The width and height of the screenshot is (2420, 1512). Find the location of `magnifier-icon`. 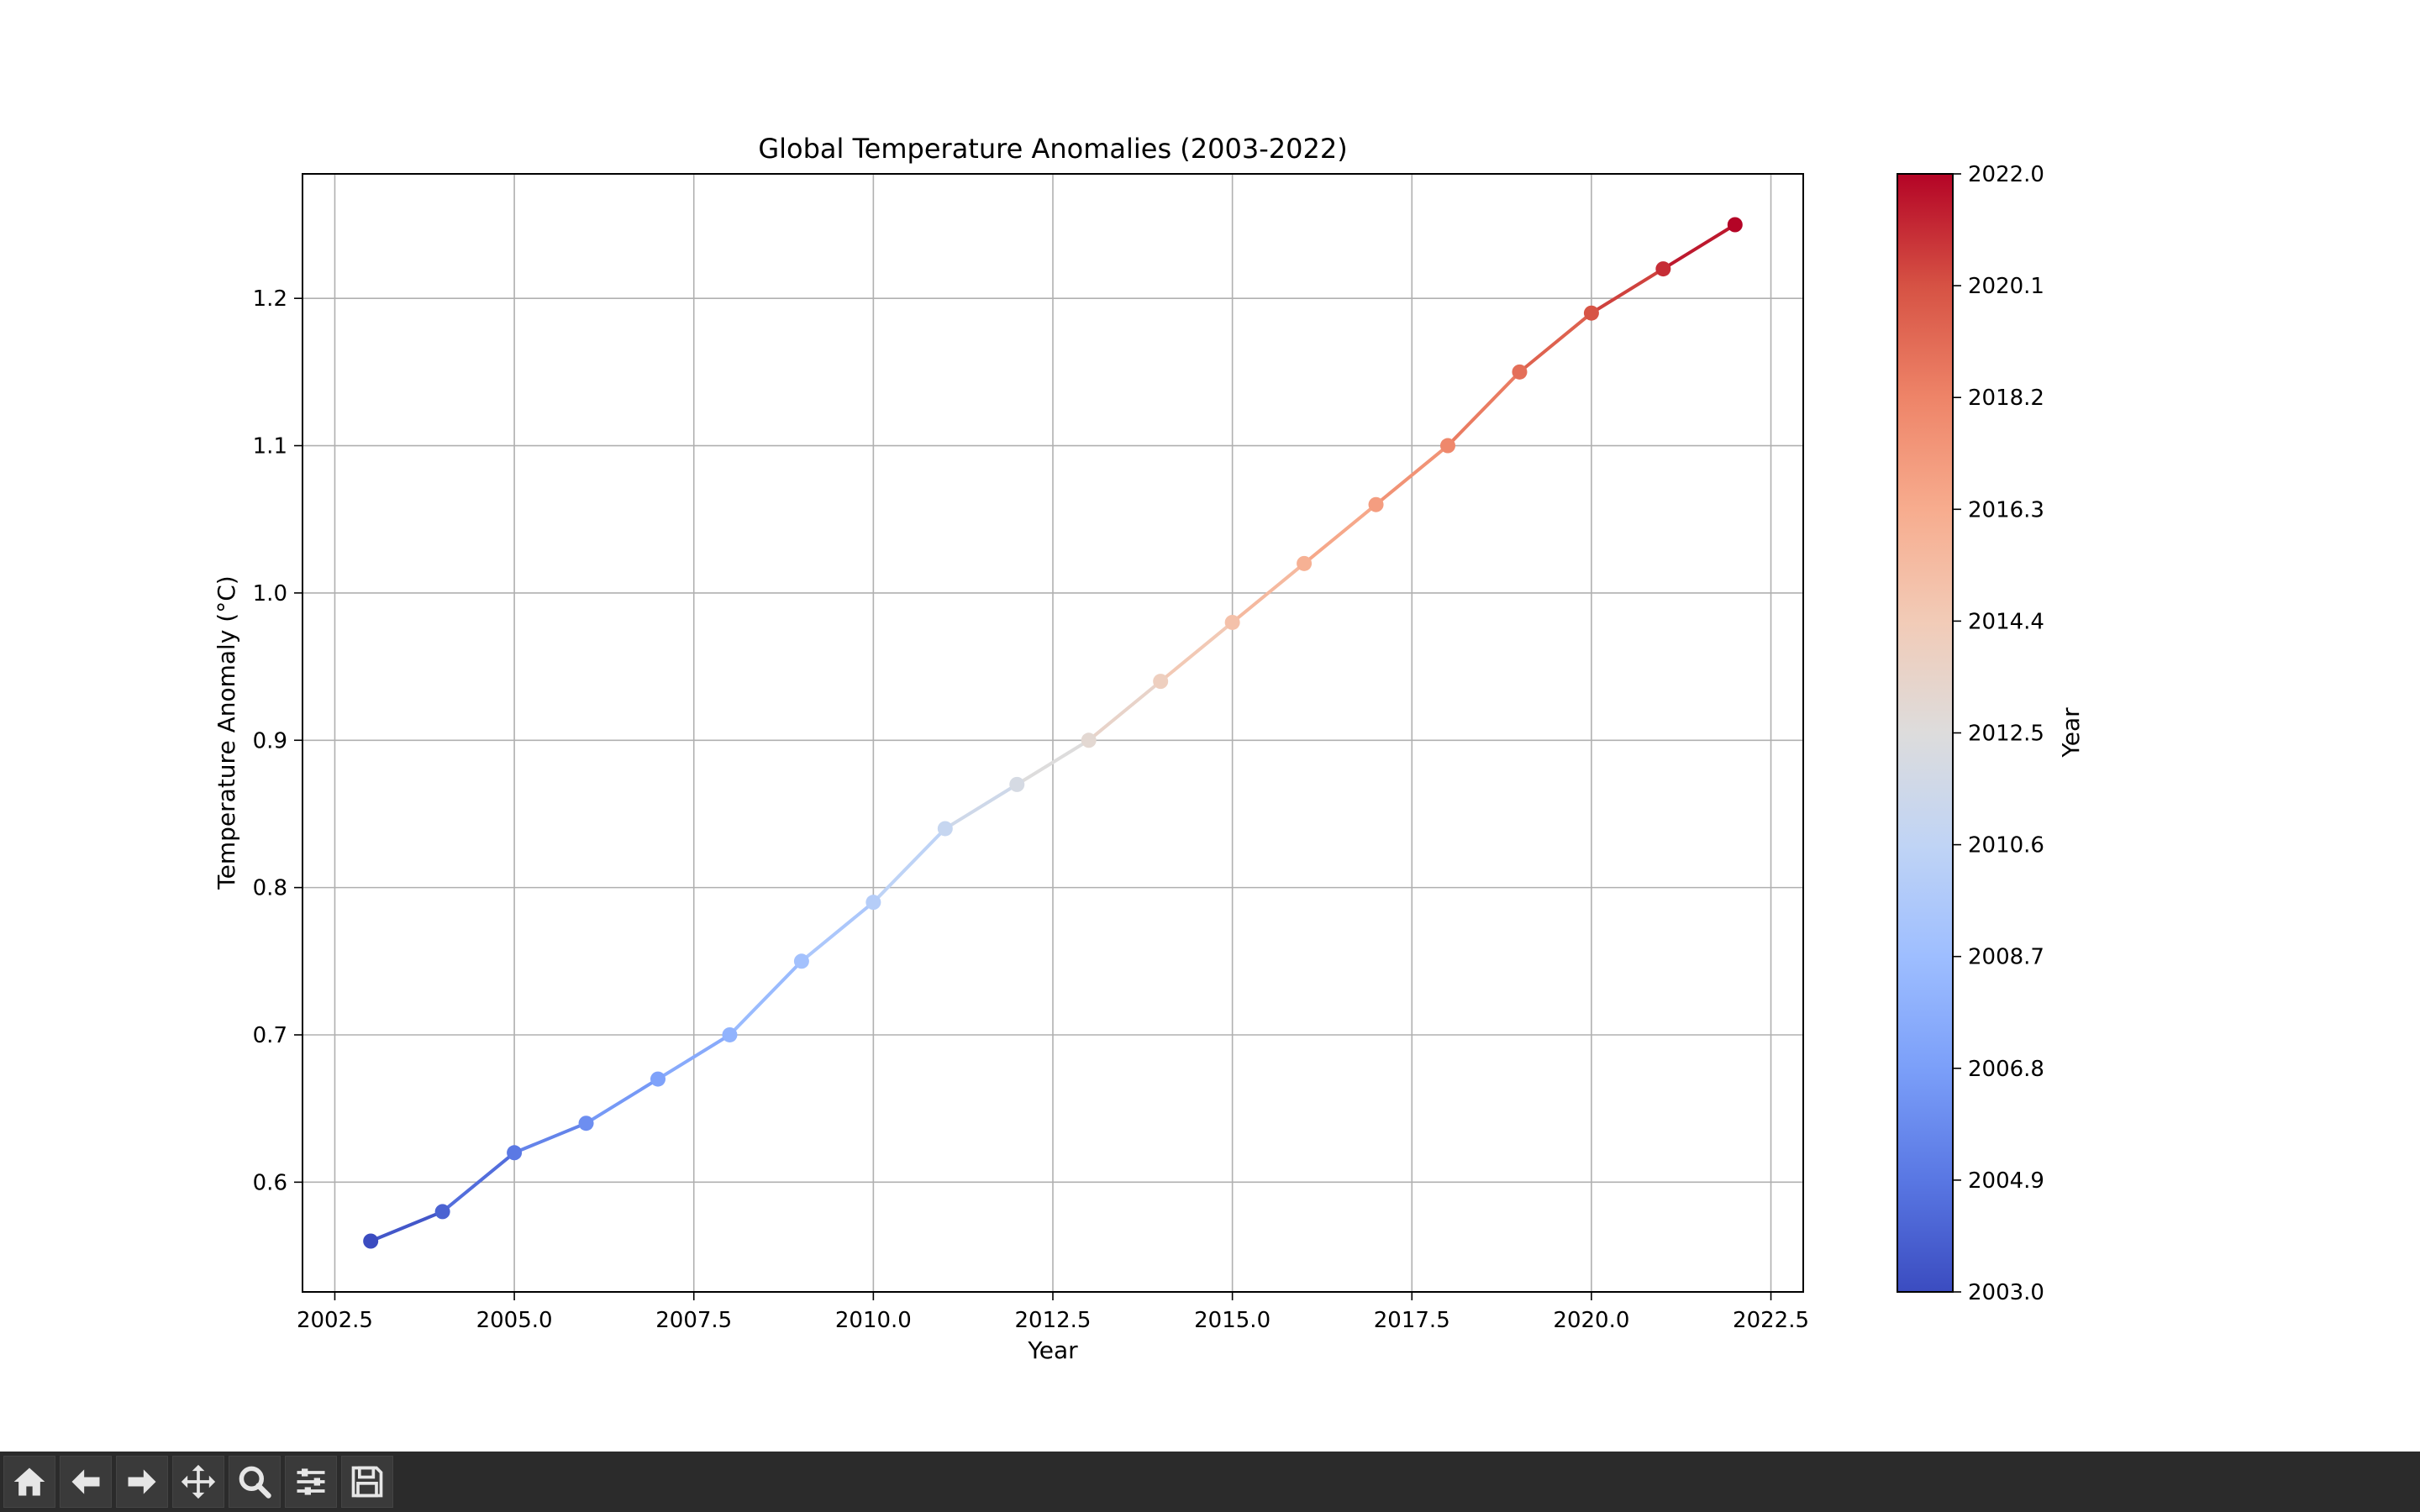

magnifier-icon is located at coordinates (255, 1482).